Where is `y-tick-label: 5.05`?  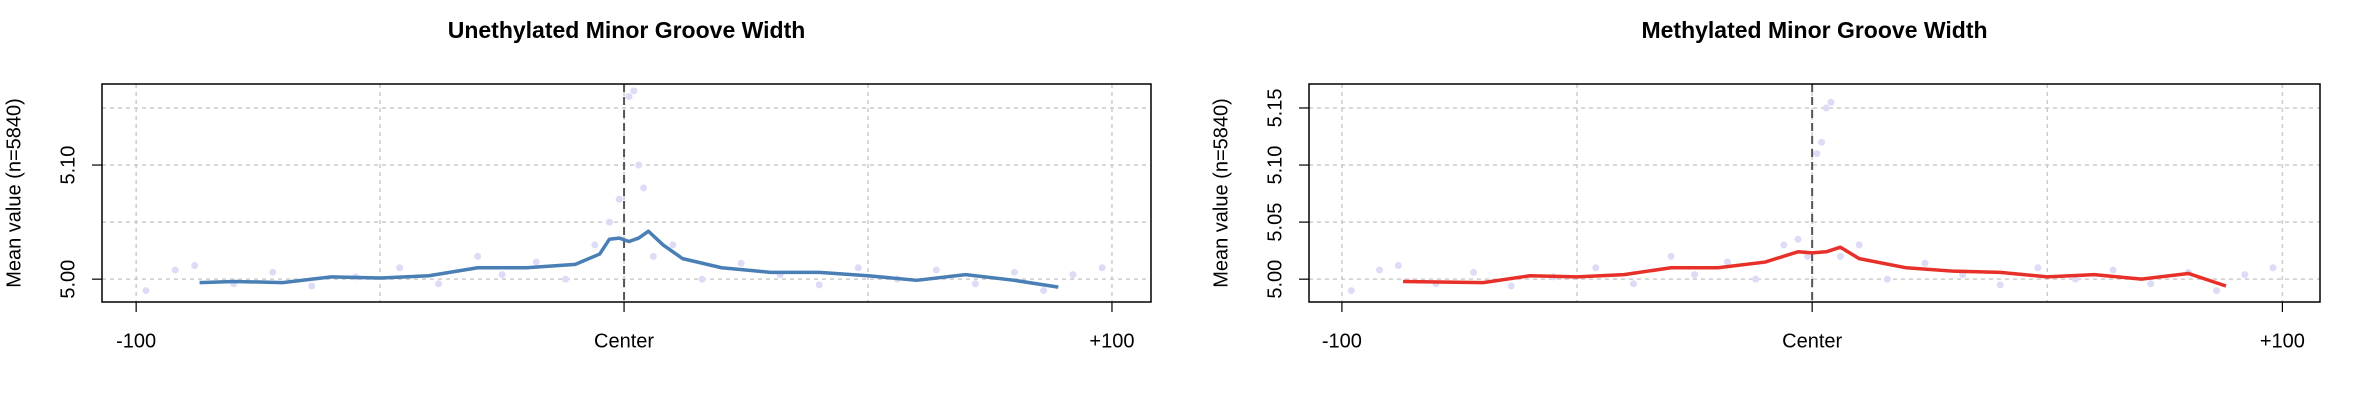 y-tick-label: 5.05 is located at coordinates (1275, 222).